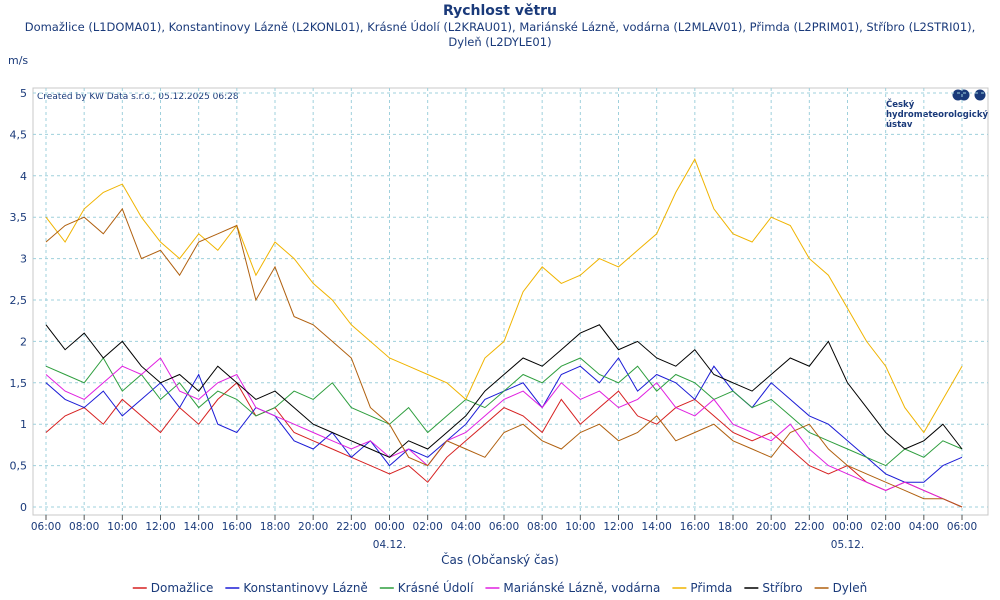 The image size is (1000, 600). What do you see at coordinates (305, 588) in the screenshot?
I see `legend-label: Konstantinovy Lázně` at bounding box center [305, 588].